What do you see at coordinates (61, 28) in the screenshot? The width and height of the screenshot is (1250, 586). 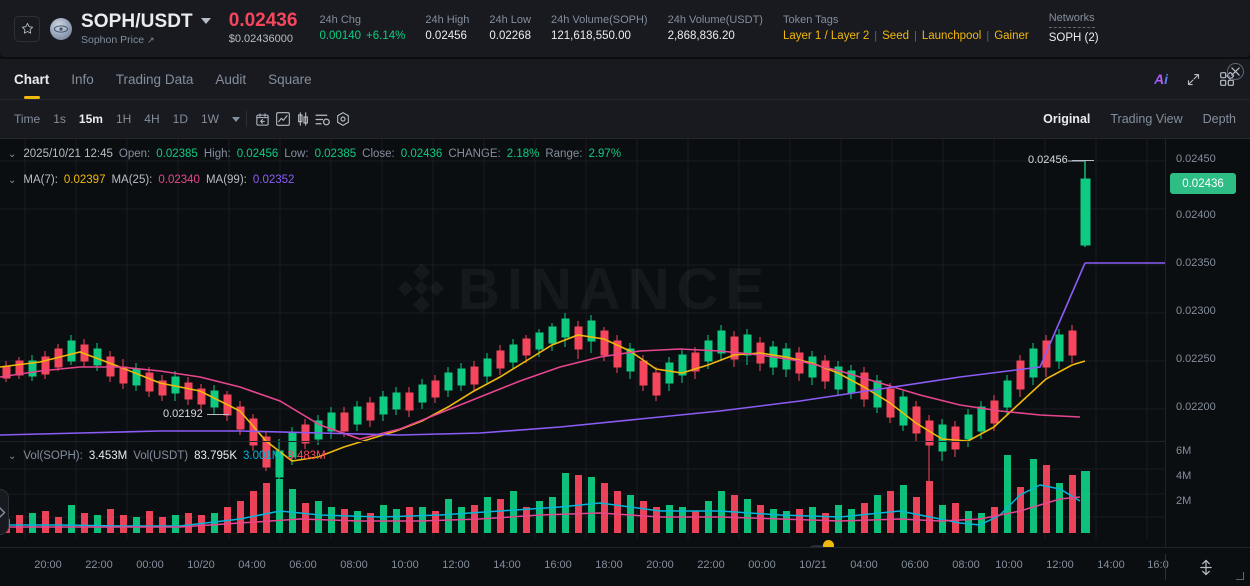 I see `sophon-coin-icon` at bounding box center [61, 28].